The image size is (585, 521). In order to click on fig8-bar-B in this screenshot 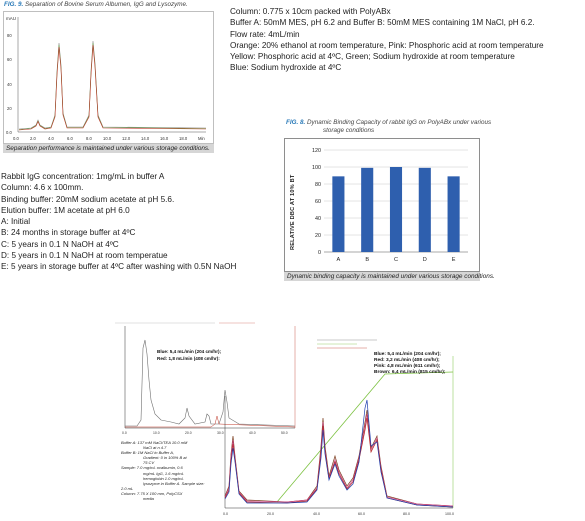, I will do `click(367, 209)`.